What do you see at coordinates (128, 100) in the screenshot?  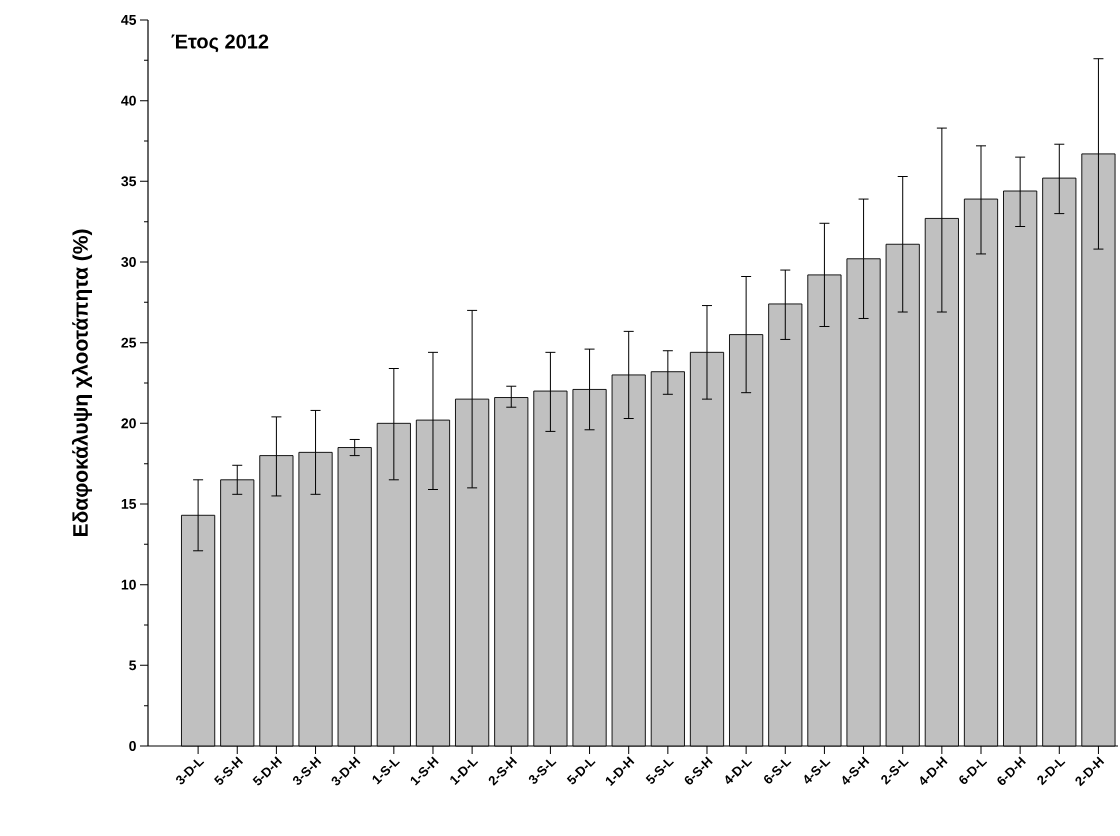 I see `y-tick-label: 40` at bounding box center [128, 100].